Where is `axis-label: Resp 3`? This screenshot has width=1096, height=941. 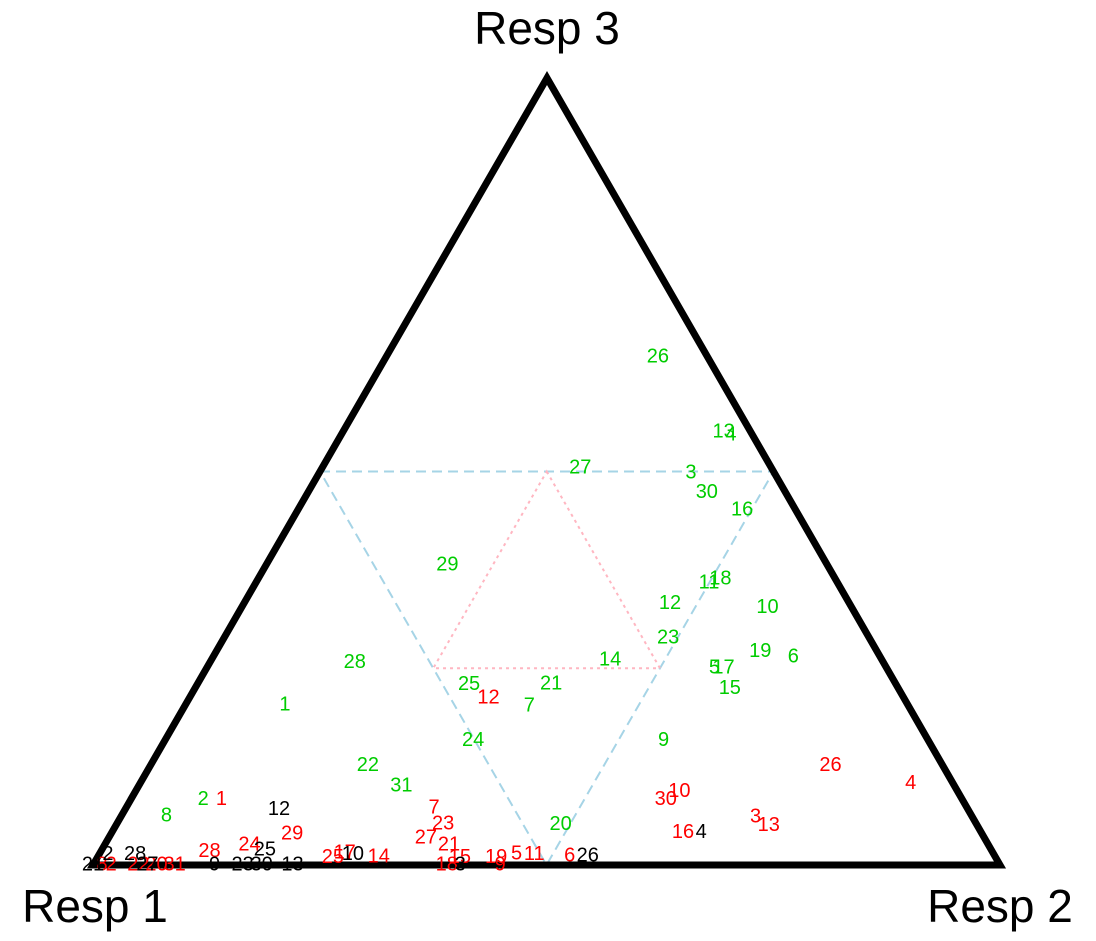 axis-label: Resp 3 is located at coordinates (547, 28).